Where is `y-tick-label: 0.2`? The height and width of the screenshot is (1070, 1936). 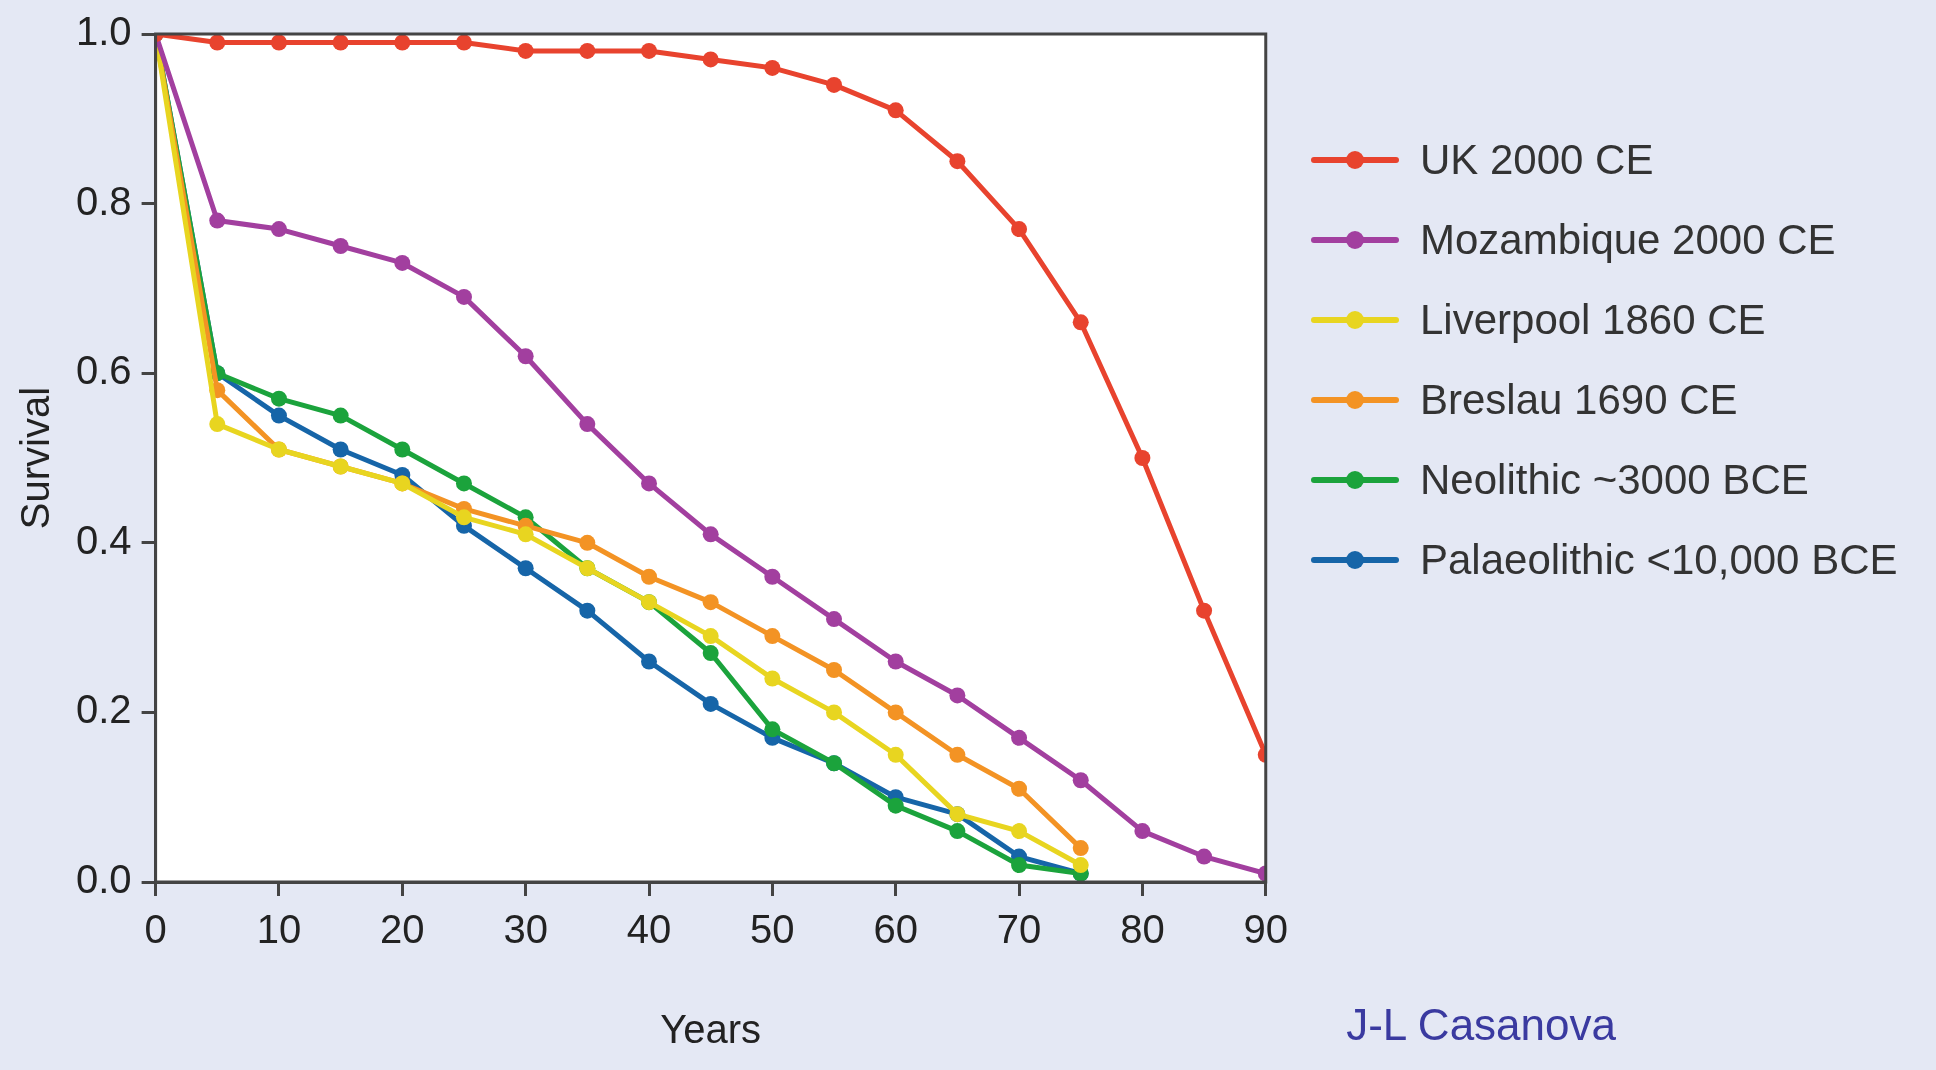 y-tick-label: 0.2 is located at coordinates (104, 709).